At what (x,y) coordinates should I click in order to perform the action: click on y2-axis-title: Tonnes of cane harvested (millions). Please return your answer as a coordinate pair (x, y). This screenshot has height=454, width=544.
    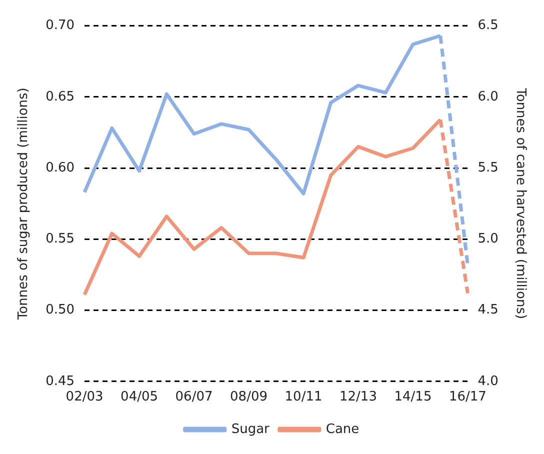
    Looking at the image, I should click on (520, 203).